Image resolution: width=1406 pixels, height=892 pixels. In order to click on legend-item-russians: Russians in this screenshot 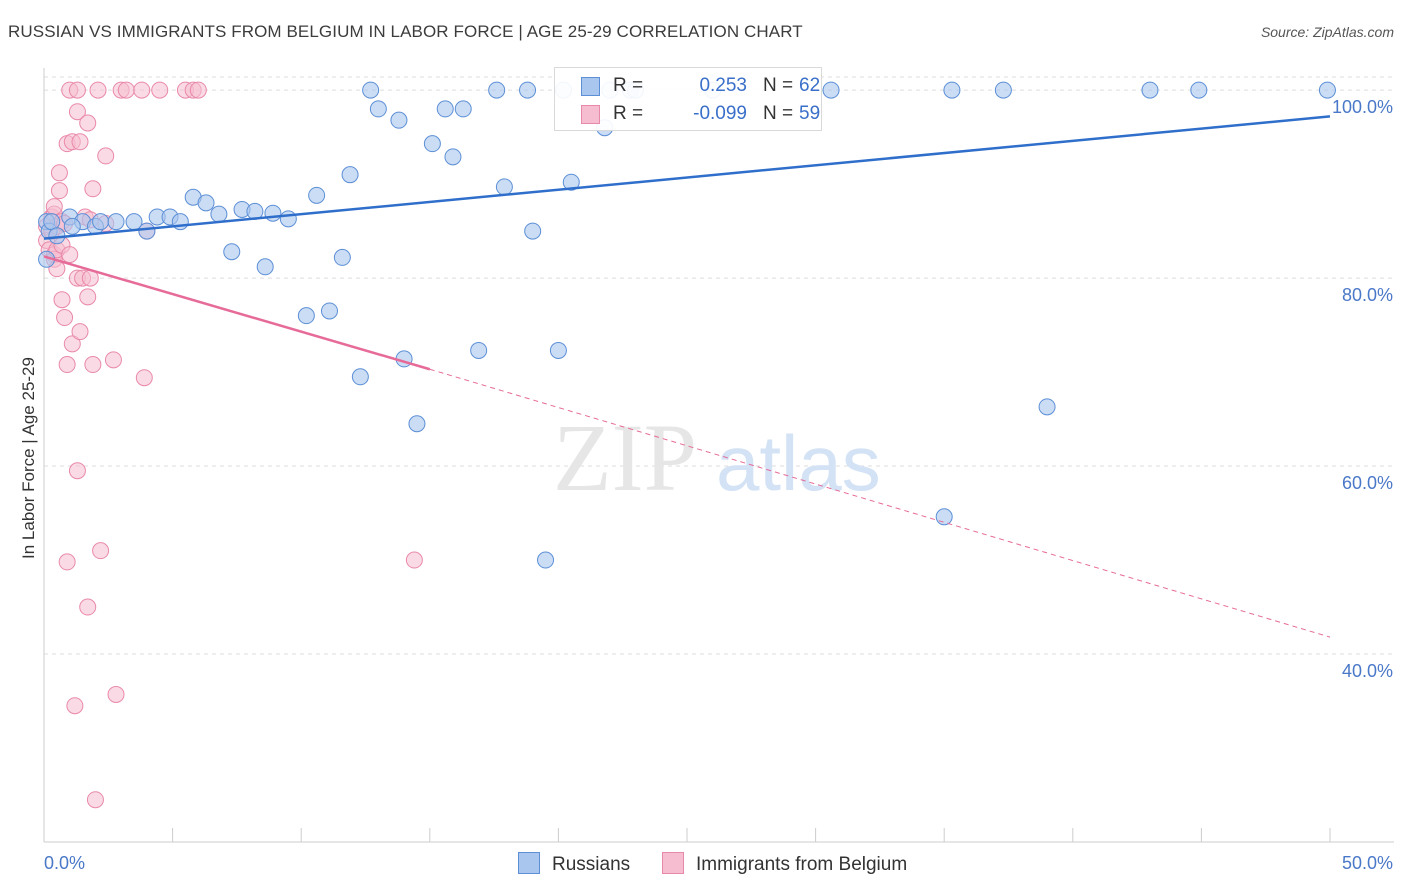, I will do `click(574, 864)`.